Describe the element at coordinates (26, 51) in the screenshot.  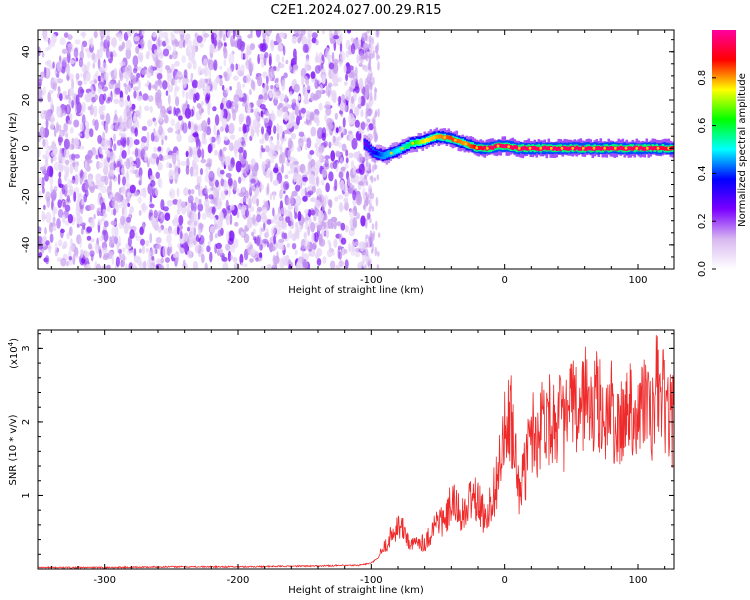
I see `y-tick-label: 40` at that location.